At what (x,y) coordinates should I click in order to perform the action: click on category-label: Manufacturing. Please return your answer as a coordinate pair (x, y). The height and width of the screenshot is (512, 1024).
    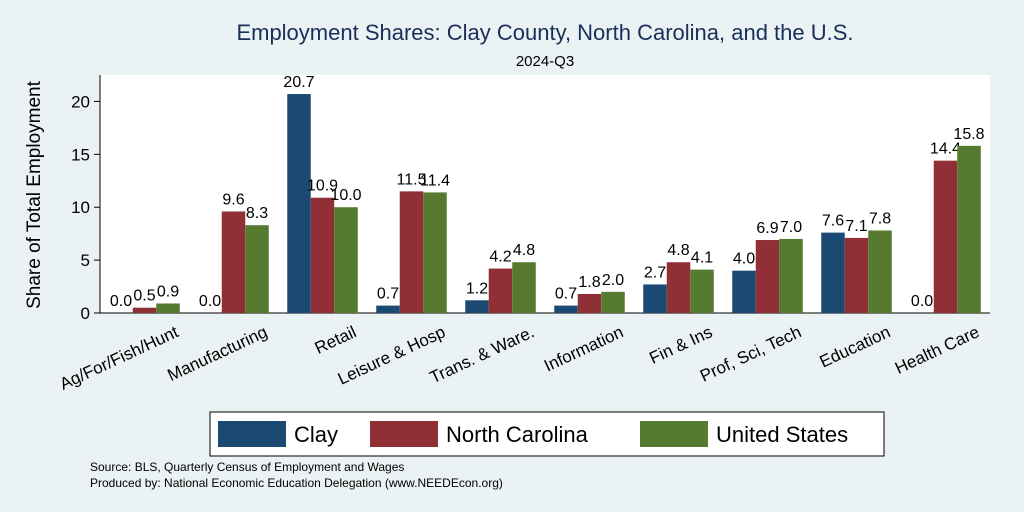
    Looking at the image, I should click on (218, 353).